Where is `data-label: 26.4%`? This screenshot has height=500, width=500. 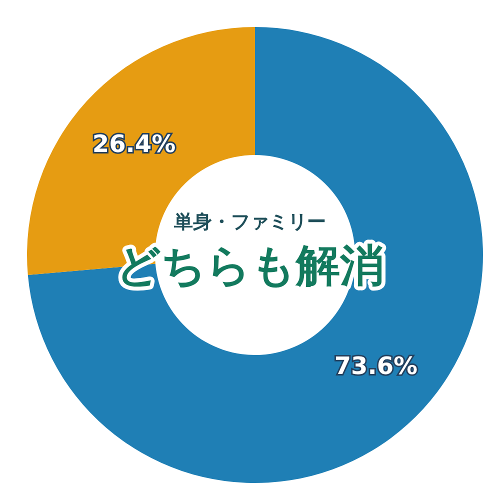
data-label: 26.4% is located at coordinates (134, 144).